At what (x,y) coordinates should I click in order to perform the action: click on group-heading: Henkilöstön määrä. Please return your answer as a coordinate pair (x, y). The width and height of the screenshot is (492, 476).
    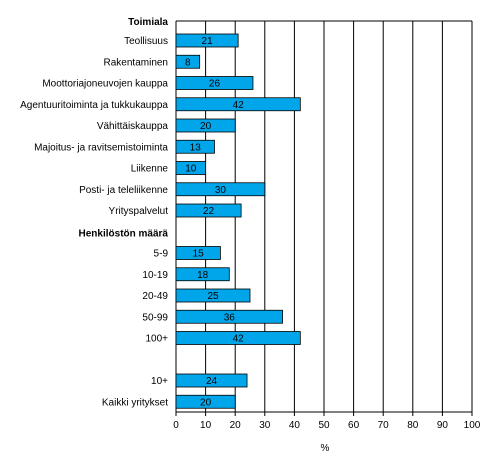
    Looking at the image, I should click on (124, 233).